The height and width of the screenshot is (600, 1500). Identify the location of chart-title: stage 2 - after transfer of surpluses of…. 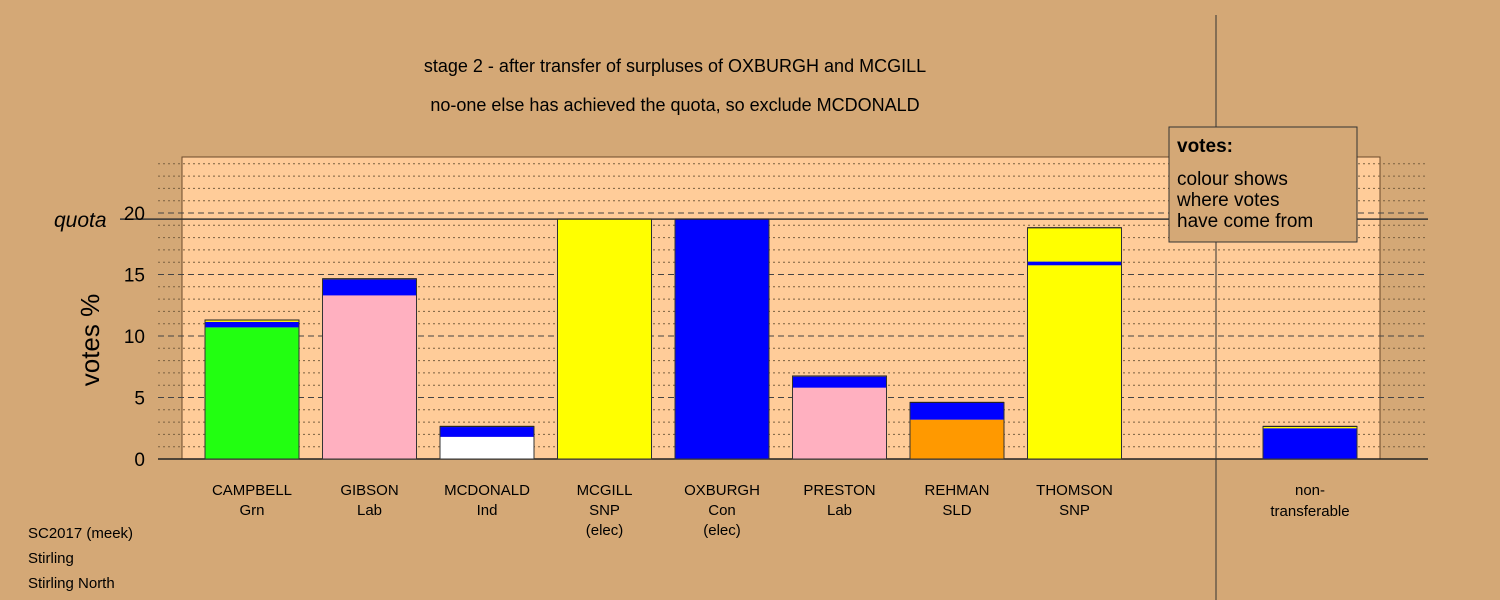
(675, 66).